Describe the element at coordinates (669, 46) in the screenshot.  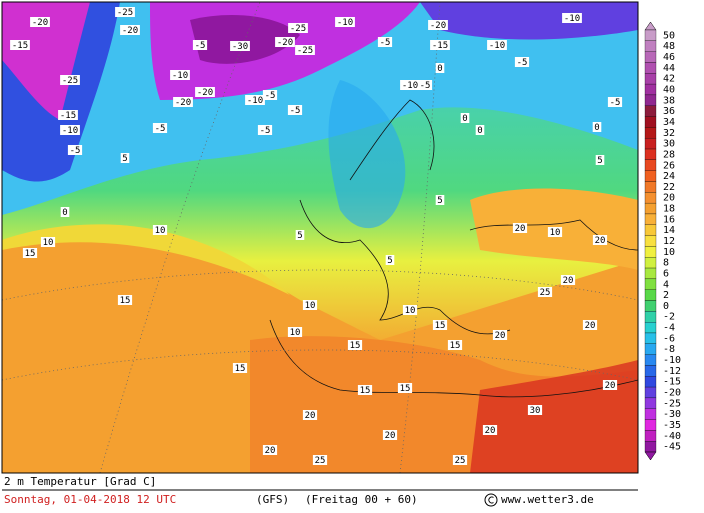
I see `scale-label: 48` at that location.